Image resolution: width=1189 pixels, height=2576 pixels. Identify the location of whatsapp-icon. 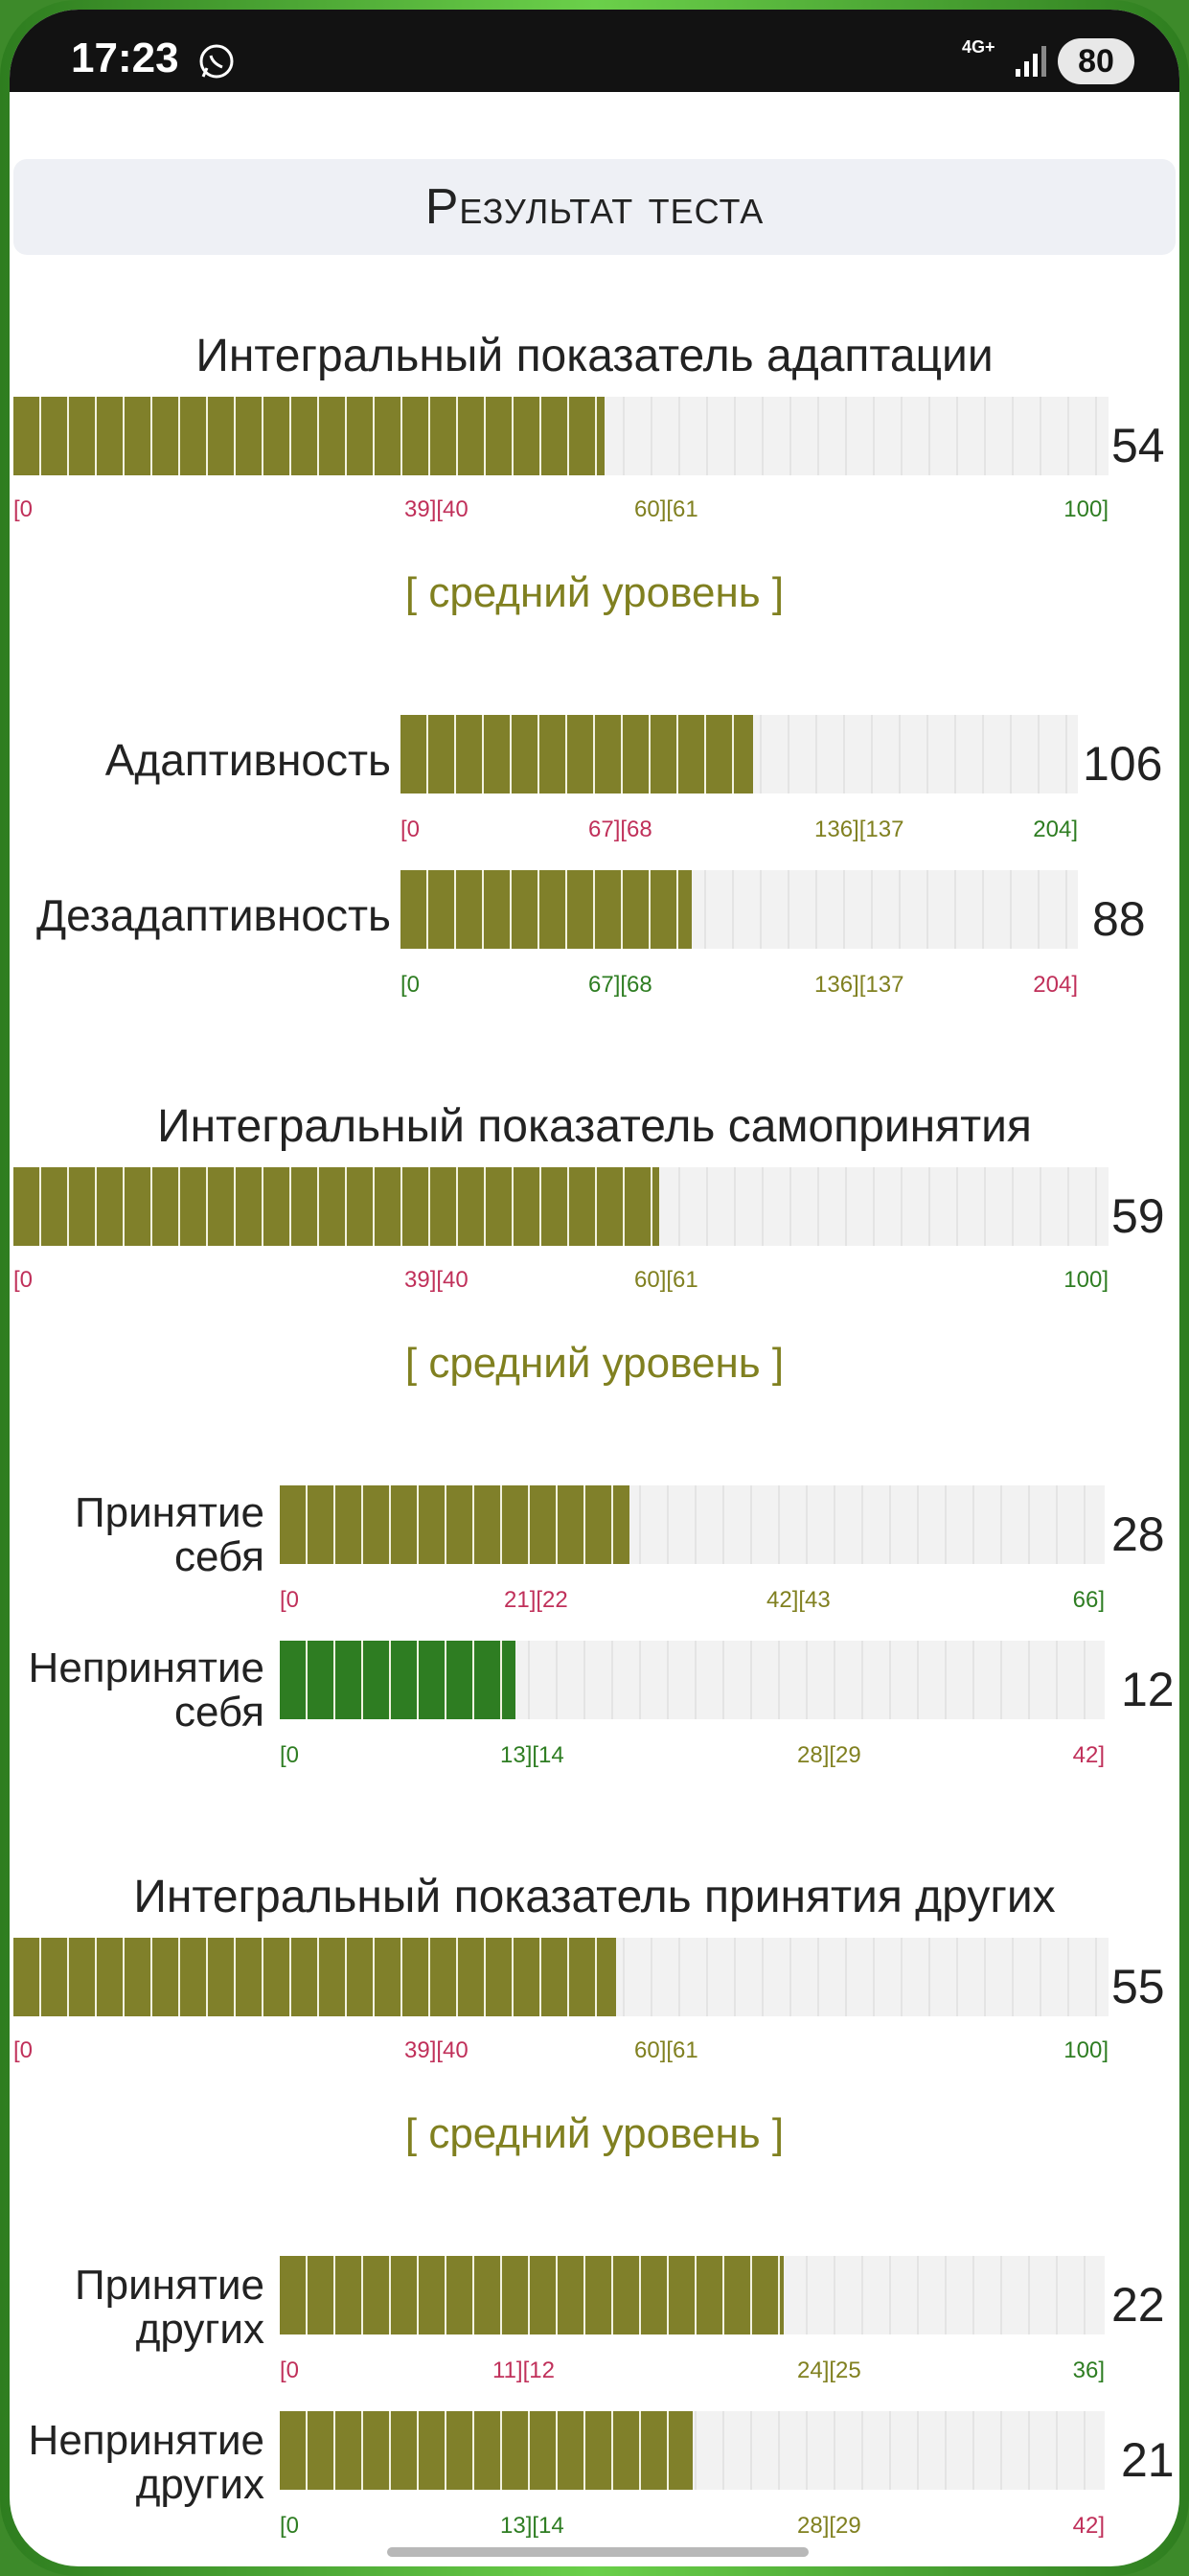
(216, 62).